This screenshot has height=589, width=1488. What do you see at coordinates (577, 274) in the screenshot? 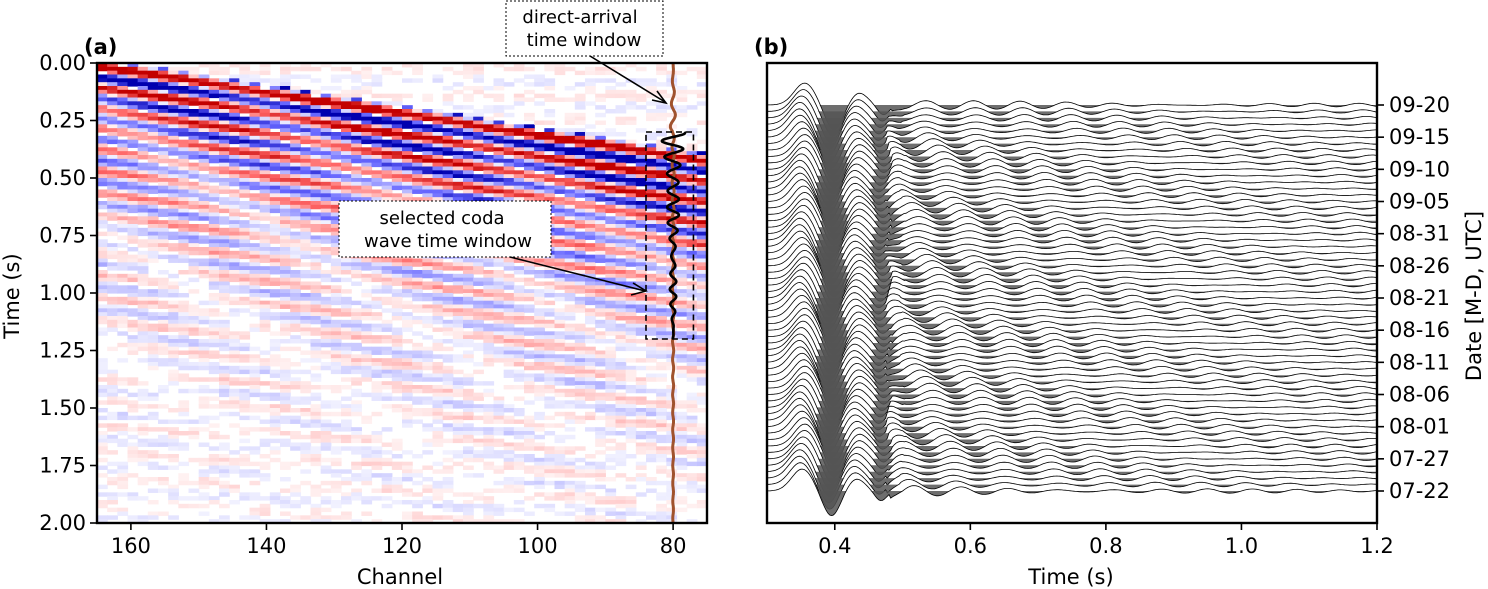
I see `coda-arrow` at bounding box center [577, 274].